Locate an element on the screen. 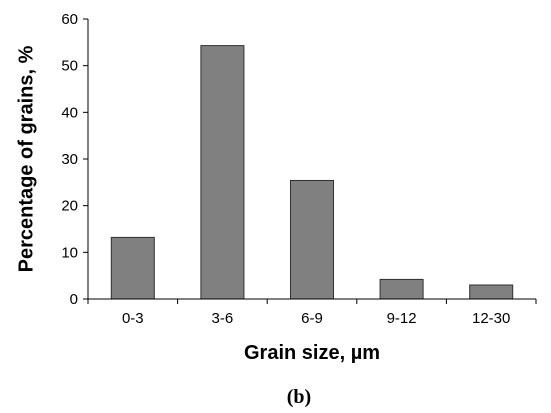 This screenshot has width=551, height=413. x-tick-label: 3-6 is located at coordinates (223, 318).